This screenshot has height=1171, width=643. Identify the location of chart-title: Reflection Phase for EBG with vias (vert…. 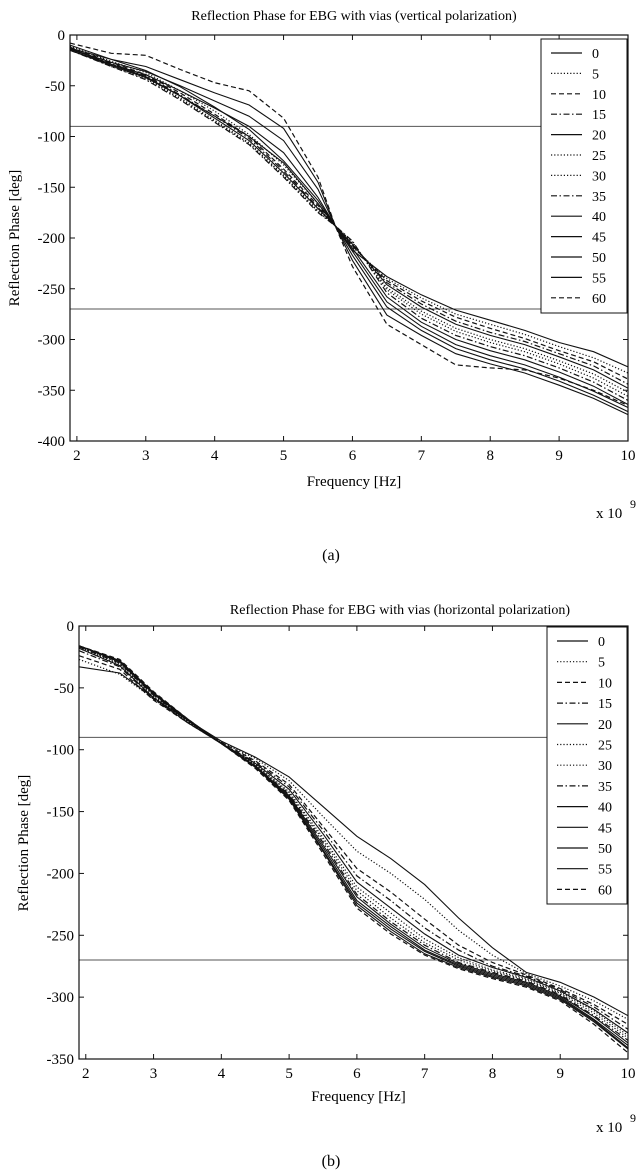
(354, 16).